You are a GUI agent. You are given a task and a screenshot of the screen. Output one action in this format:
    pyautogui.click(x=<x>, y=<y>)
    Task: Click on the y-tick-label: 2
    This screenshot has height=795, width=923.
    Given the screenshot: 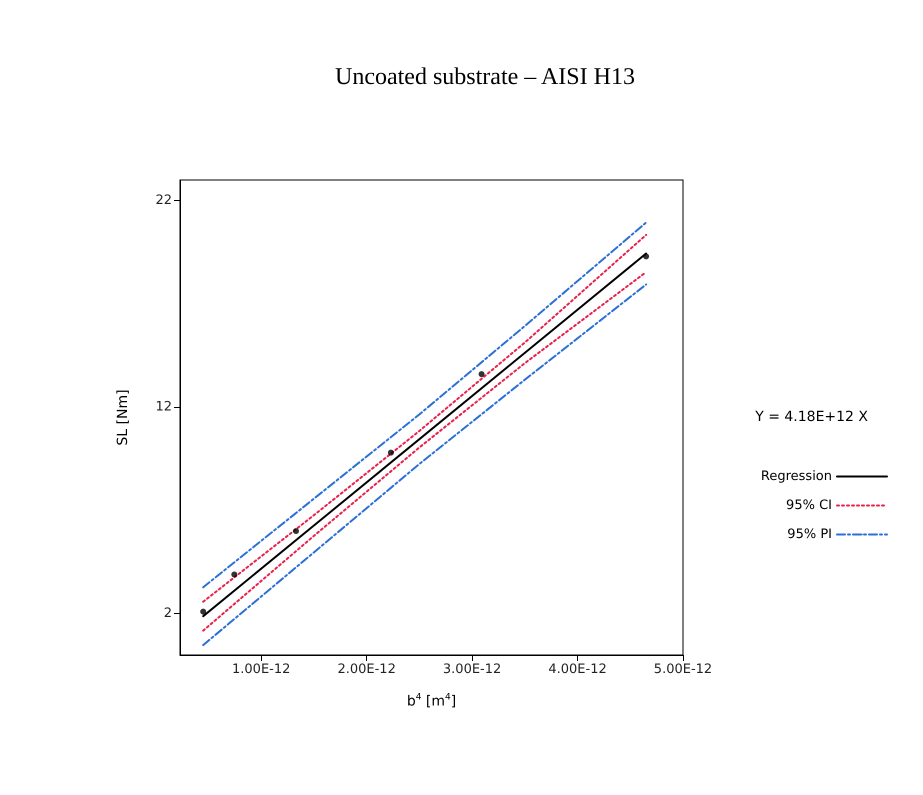 What is the action you would take?
    pyautogui.click(x=168, y=614)
    